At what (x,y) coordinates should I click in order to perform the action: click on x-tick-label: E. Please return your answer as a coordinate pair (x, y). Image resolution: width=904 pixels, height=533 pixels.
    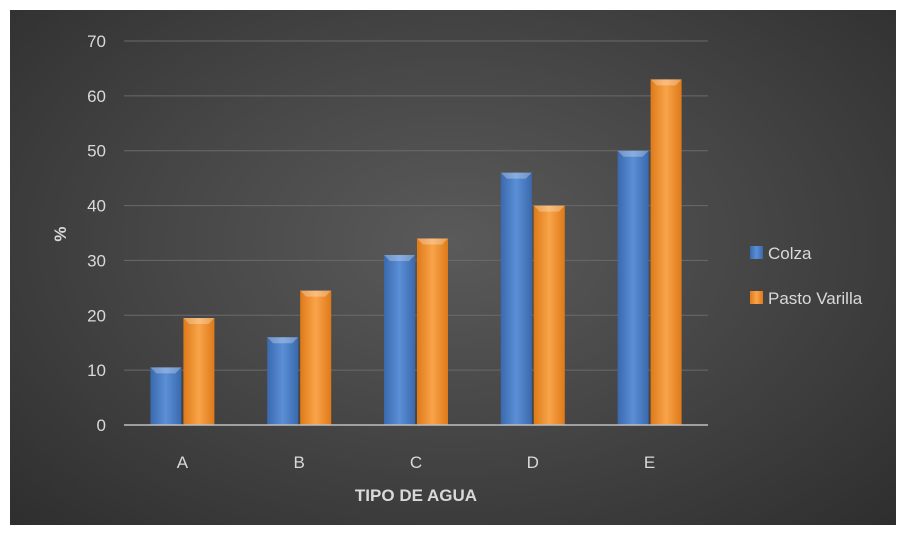
    Looking at the image, I should click on (649, 462).